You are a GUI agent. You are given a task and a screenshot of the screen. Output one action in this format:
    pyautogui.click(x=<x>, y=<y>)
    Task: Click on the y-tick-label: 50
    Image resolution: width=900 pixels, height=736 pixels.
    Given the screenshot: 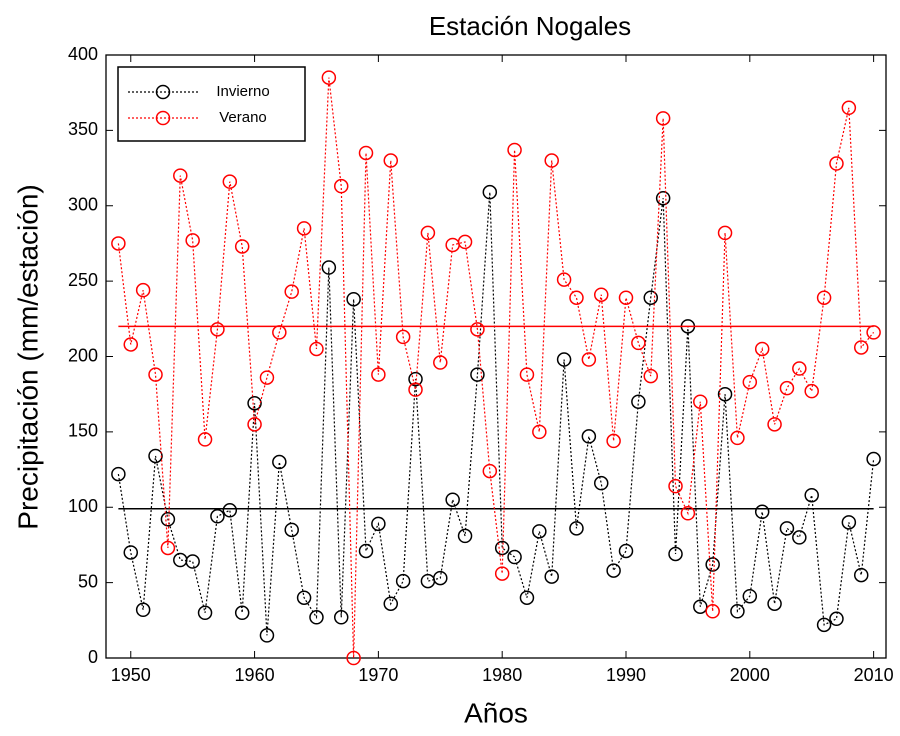 What is the action you would take?
    pyautogui.click(x=88, y=581)
    